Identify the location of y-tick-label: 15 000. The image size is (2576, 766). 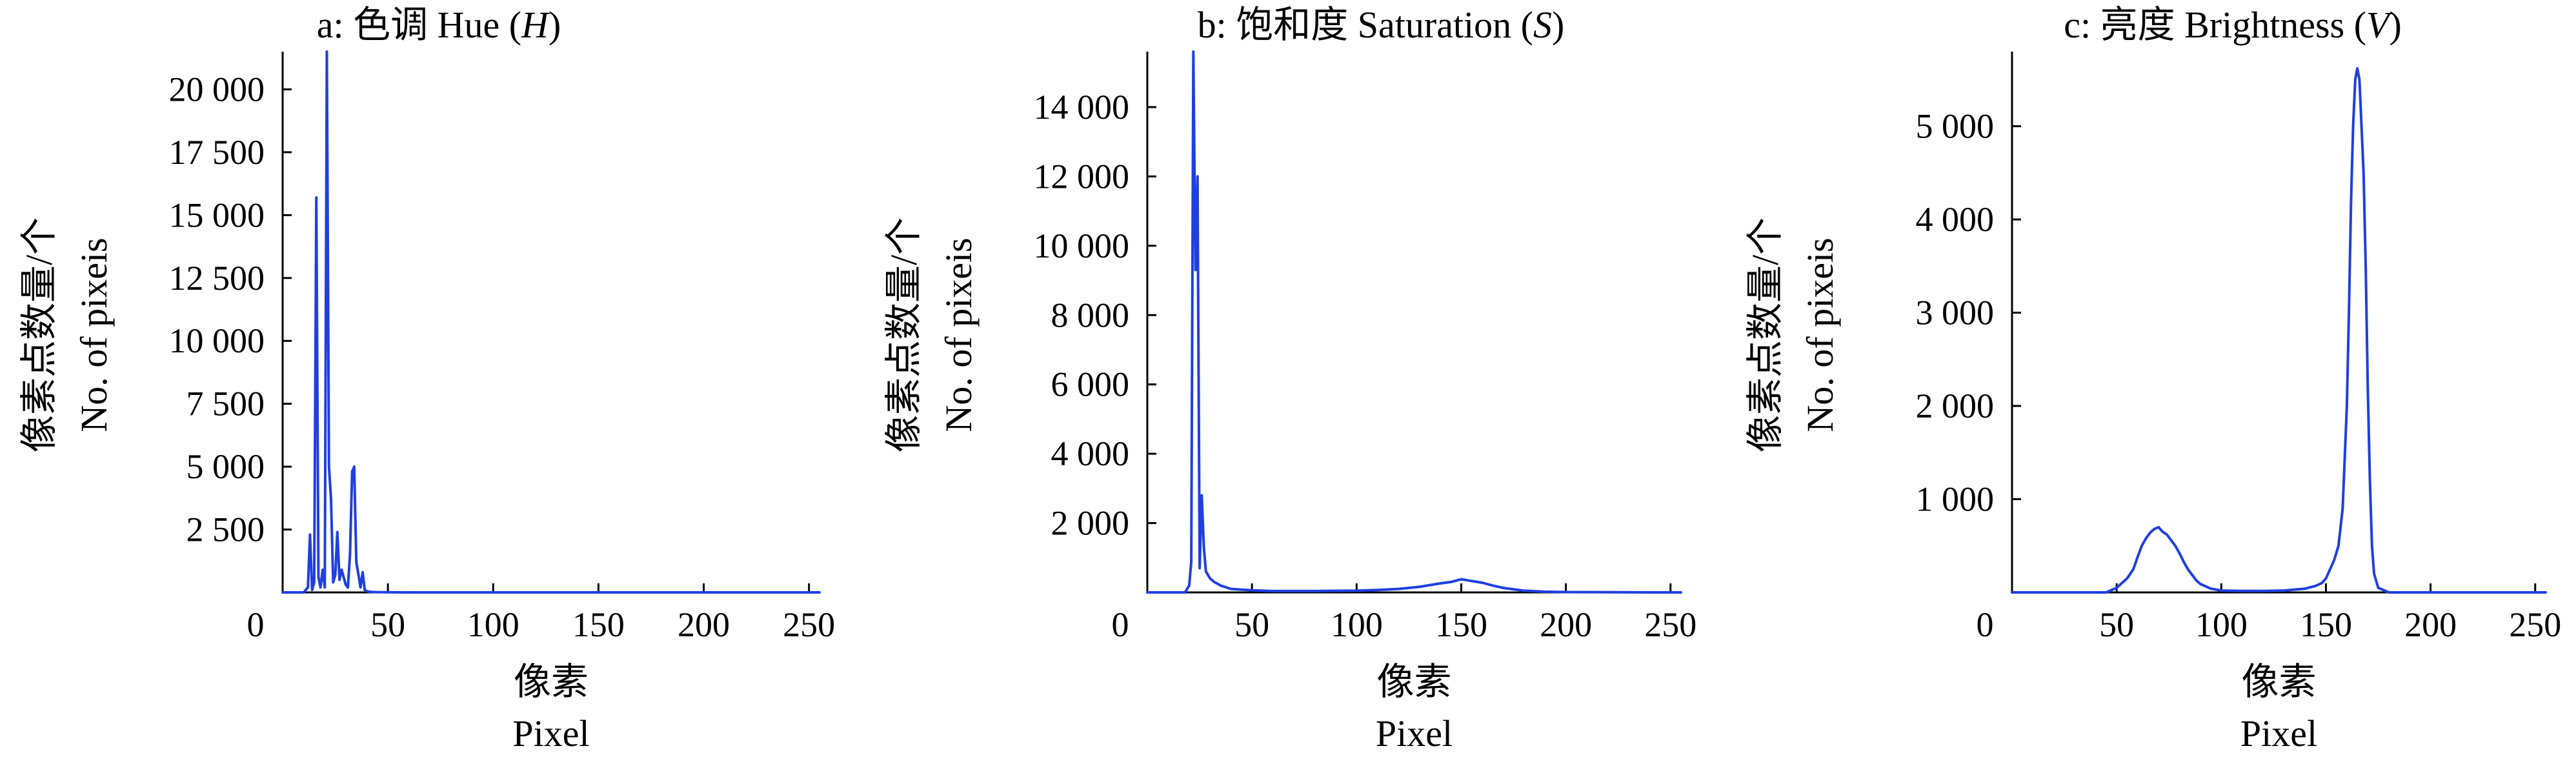
(217, 215).